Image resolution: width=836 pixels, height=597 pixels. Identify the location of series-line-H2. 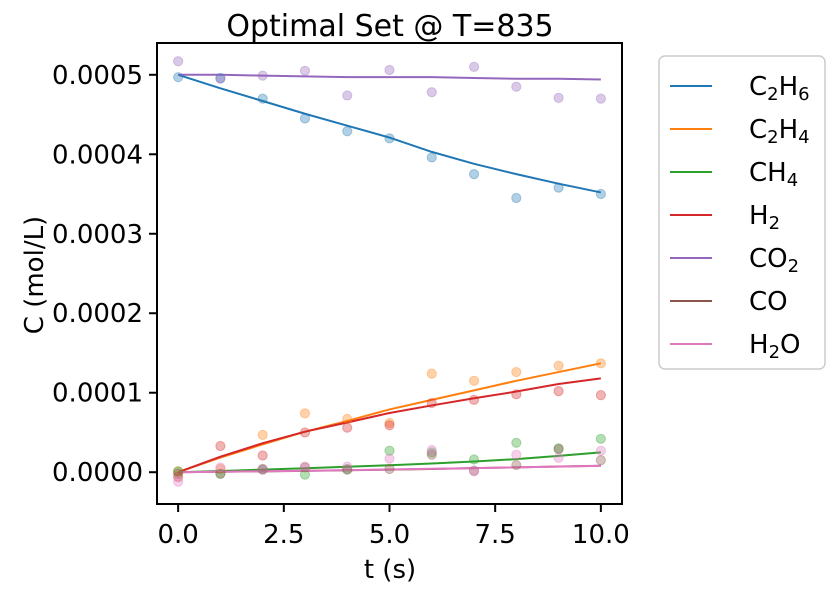
(389, 425).